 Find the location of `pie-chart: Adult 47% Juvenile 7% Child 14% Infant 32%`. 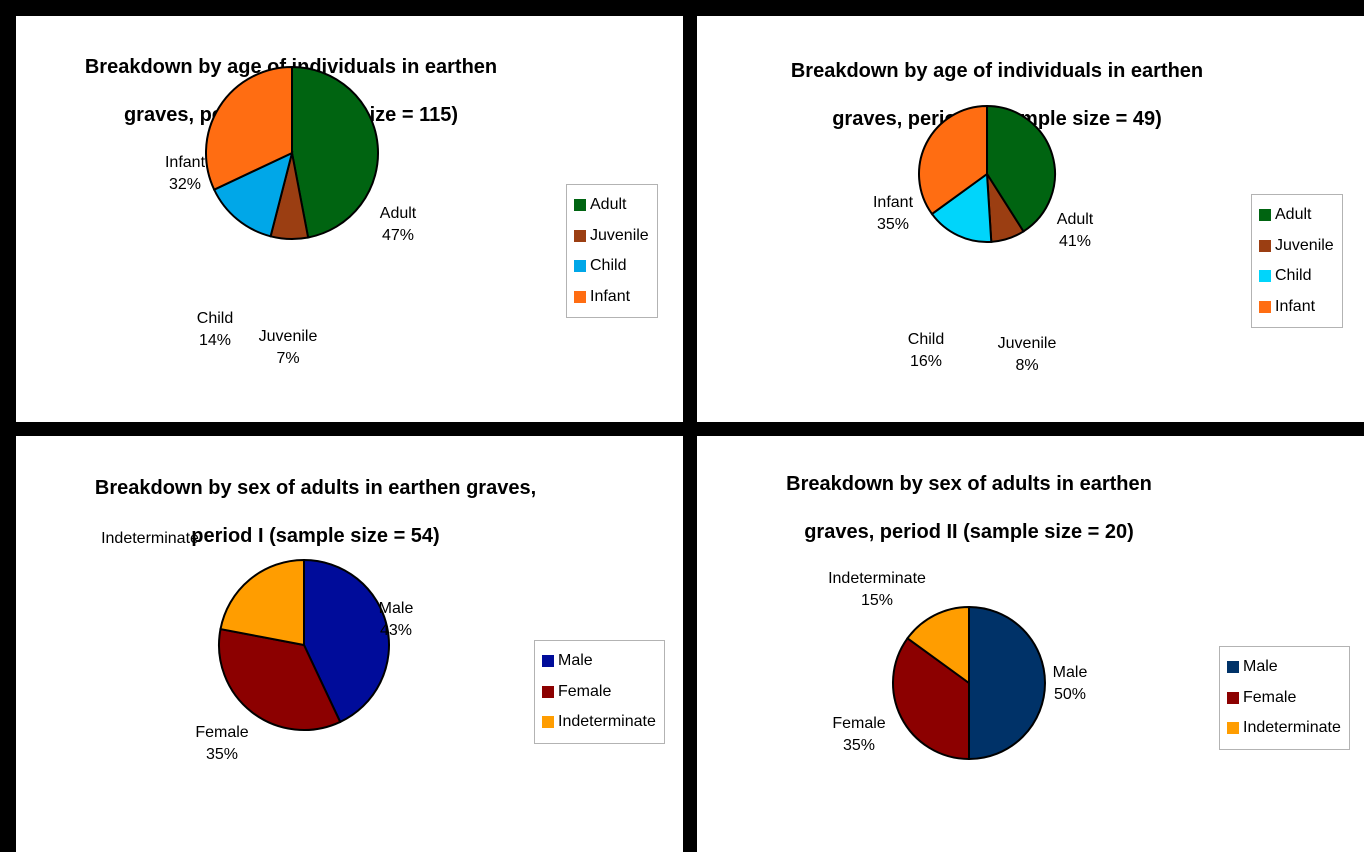

pie-chart: Adult 47% Juvenile 7% Child 14% Infant 32% is located at coordinates (291, 216).